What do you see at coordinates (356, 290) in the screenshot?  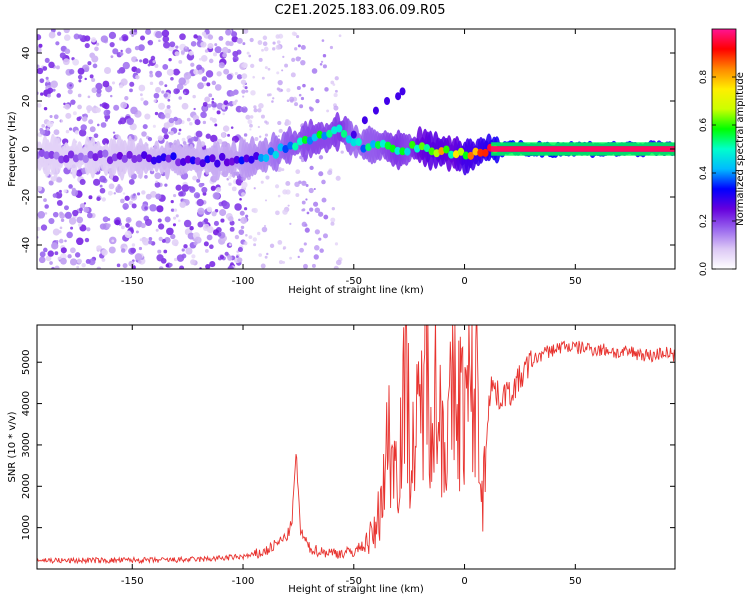 I see `heatmap-x-axis-label: Height of straight line (km)` at bounding box center [356, 290].